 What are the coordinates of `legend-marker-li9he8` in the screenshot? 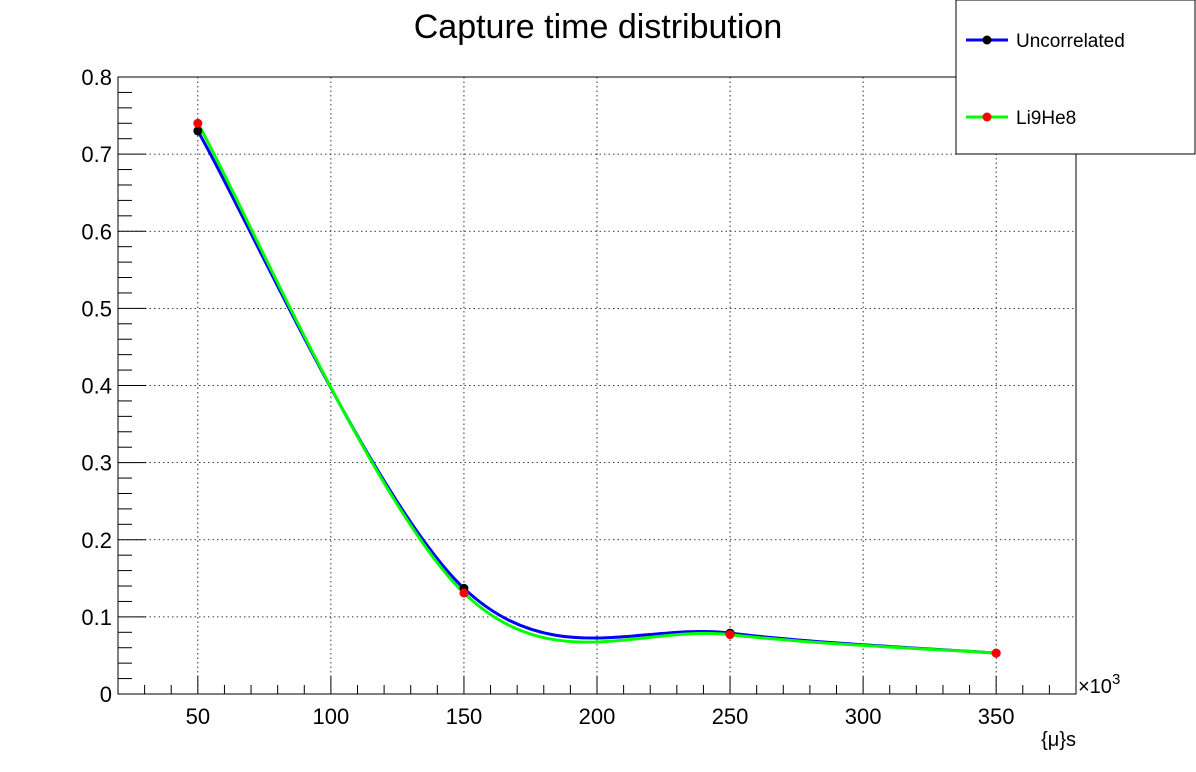 It's located at (987, 117).